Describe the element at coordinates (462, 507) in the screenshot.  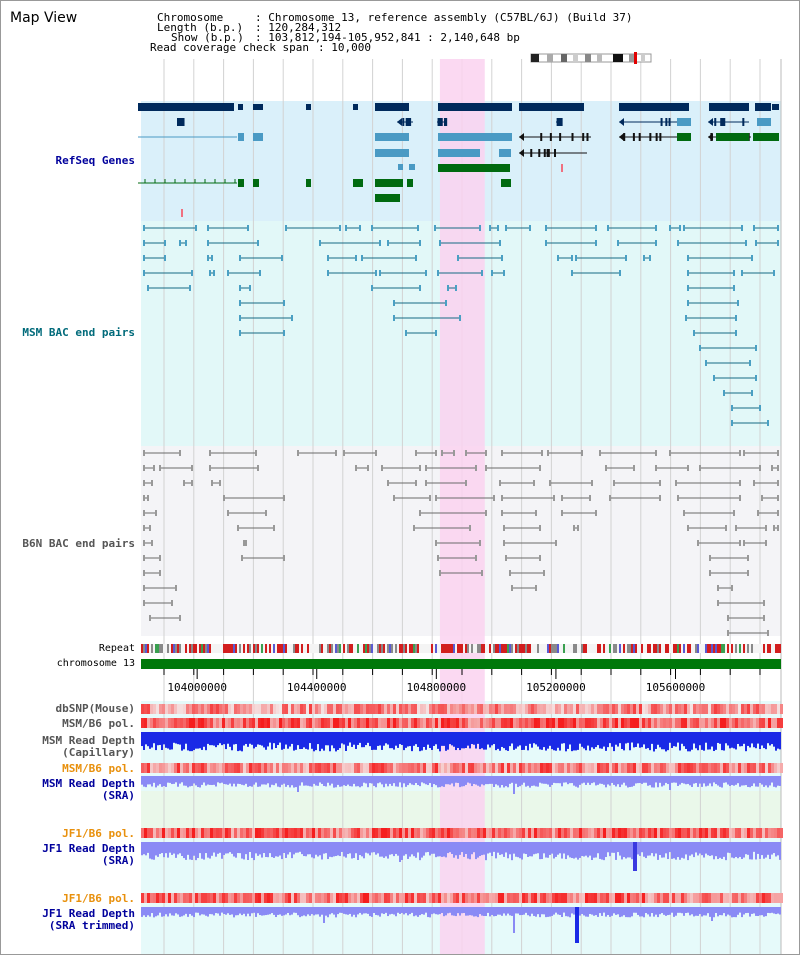
I see `selection-highlight` at that location.